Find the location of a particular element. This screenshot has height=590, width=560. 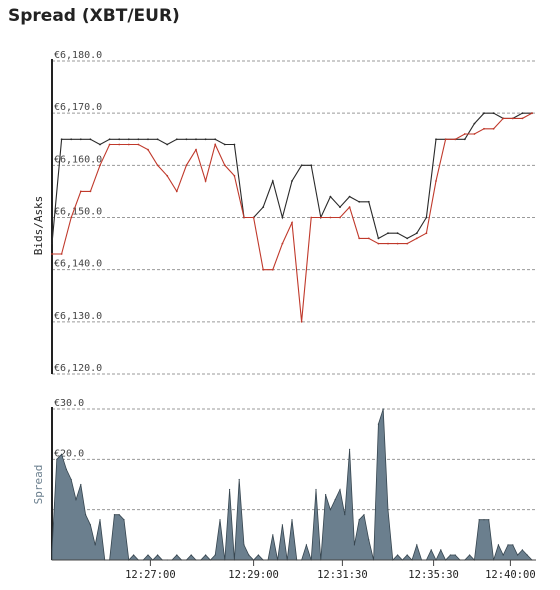

x-tick-label: 12:29:00 is located at coordinates (253, 575).